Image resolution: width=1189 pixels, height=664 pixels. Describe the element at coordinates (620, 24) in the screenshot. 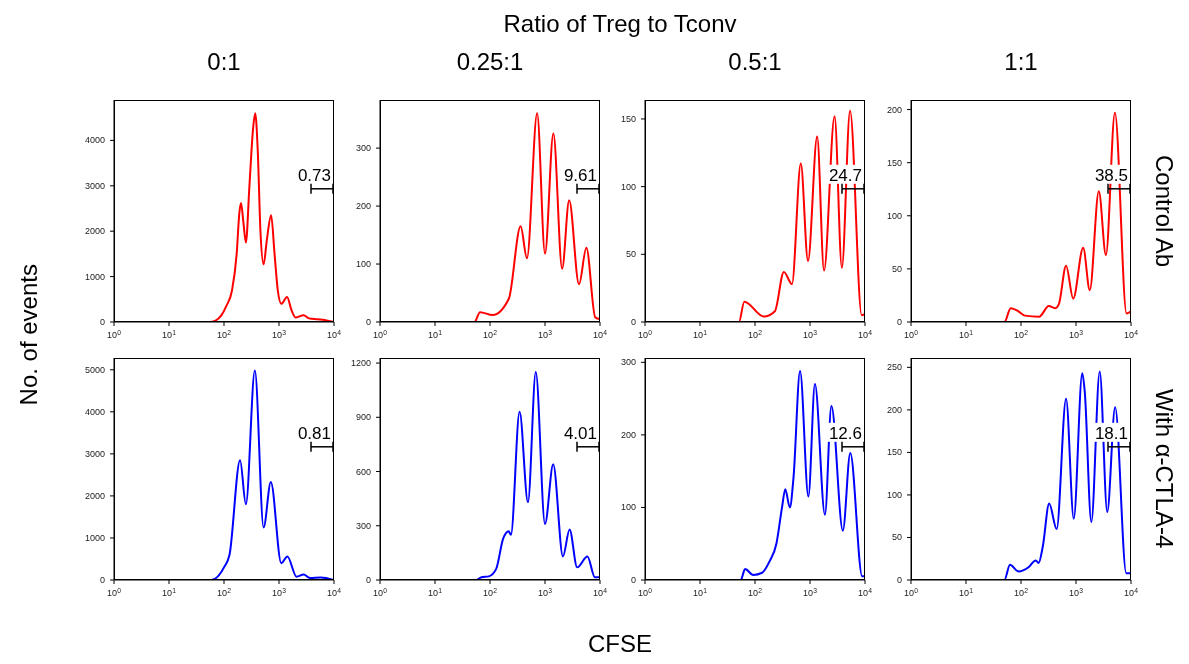

I see `text: Ratio of Treg to Tconv` at that location.